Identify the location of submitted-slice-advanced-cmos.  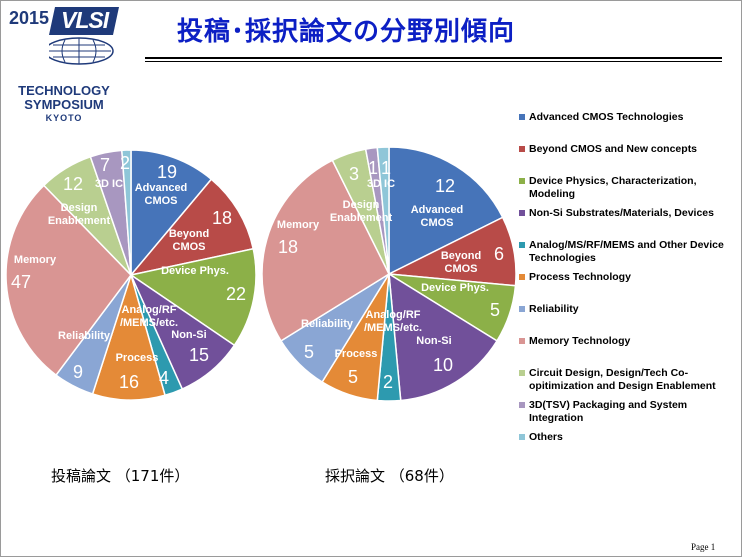
(171, 213).